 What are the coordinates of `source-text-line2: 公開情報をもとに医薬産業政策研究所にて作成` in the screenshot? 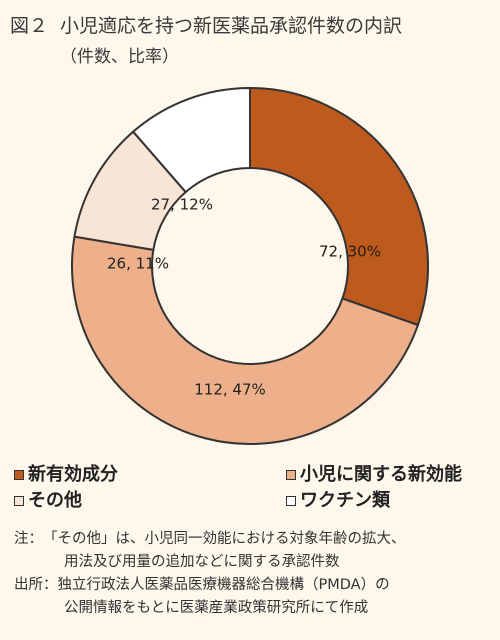 It's located at (216, 608).